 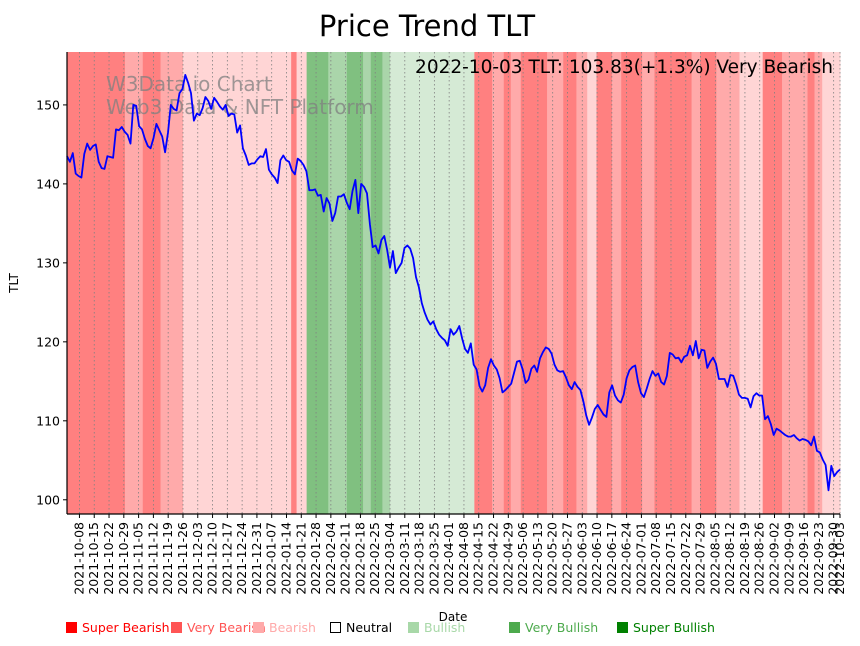 I want to click on x-tick-label: 2022-08-19, so click(x=744, y=558).